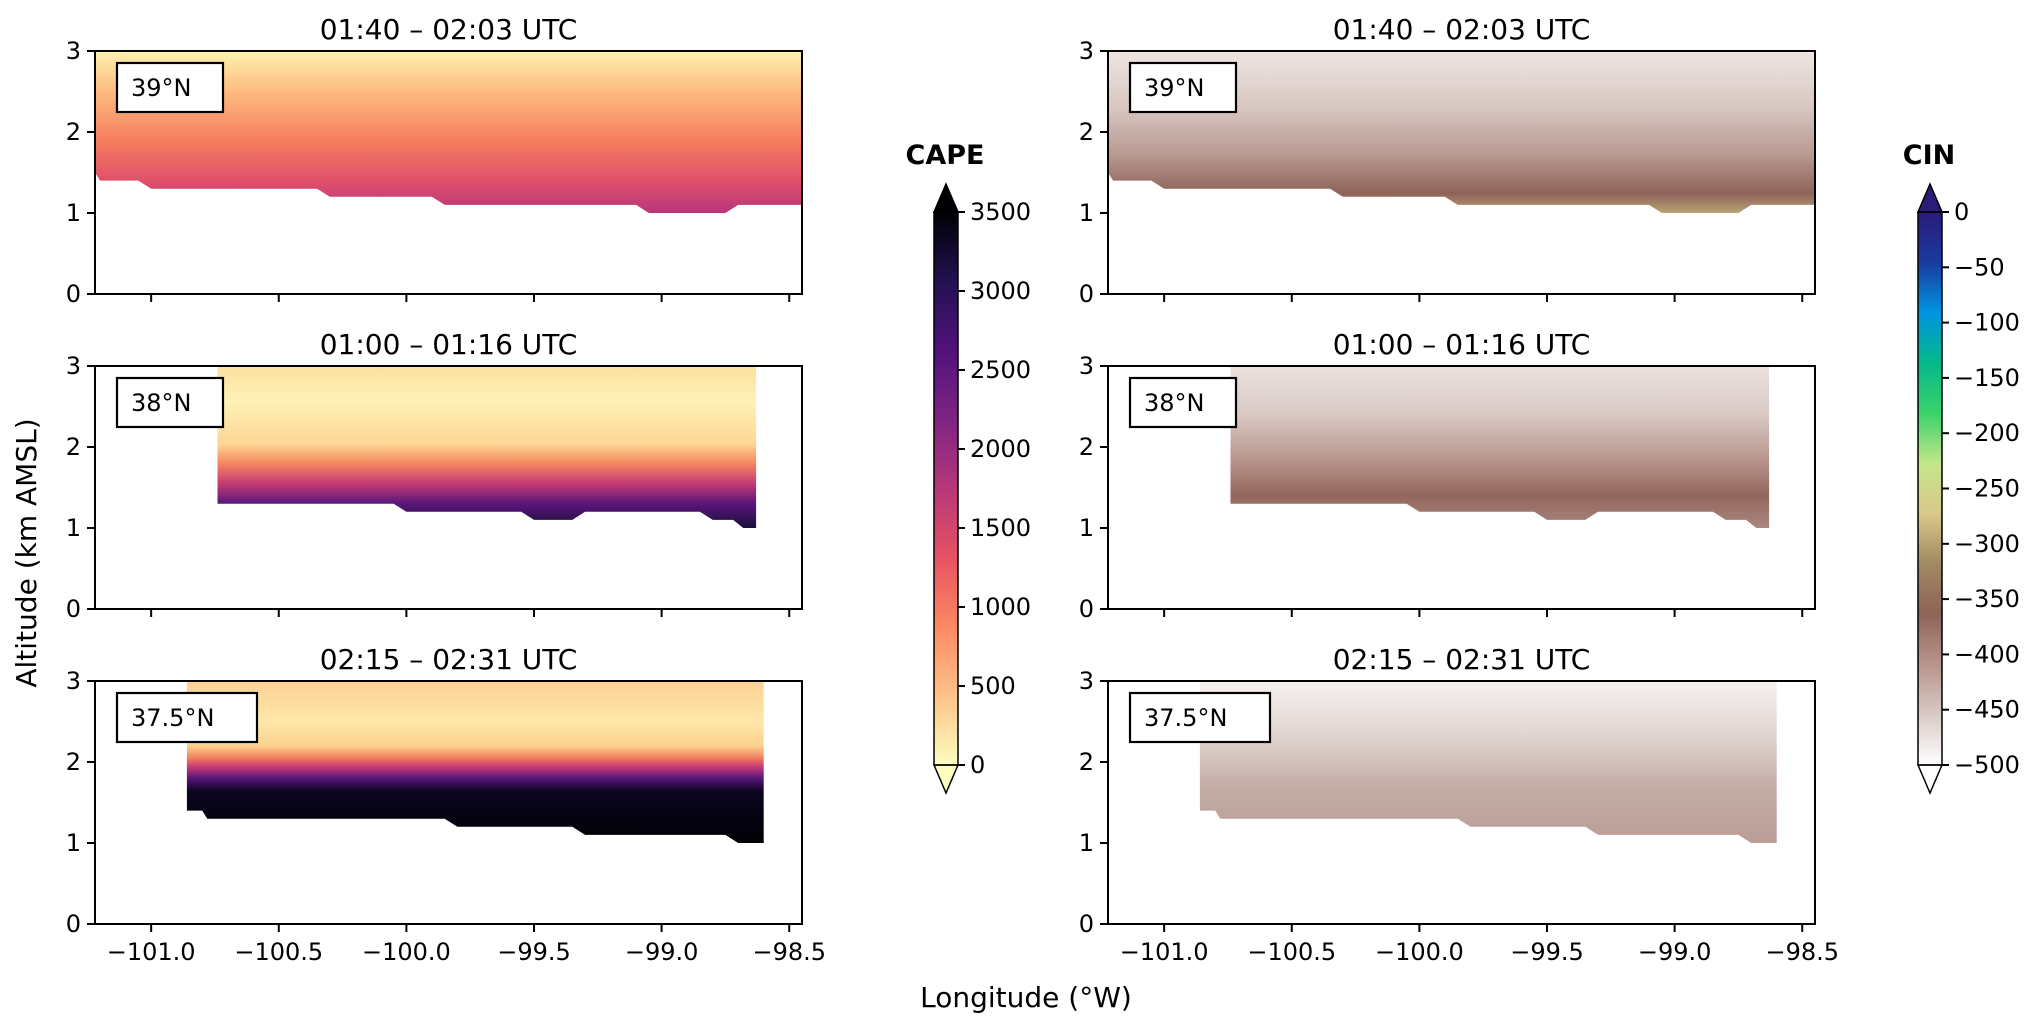 The height and width of the screenshot is (1025, 2036). I want to click on panel-cin-38: 01:00 – 01:16 UTC 0 1 2 3 38°N, so click(1447, 475).